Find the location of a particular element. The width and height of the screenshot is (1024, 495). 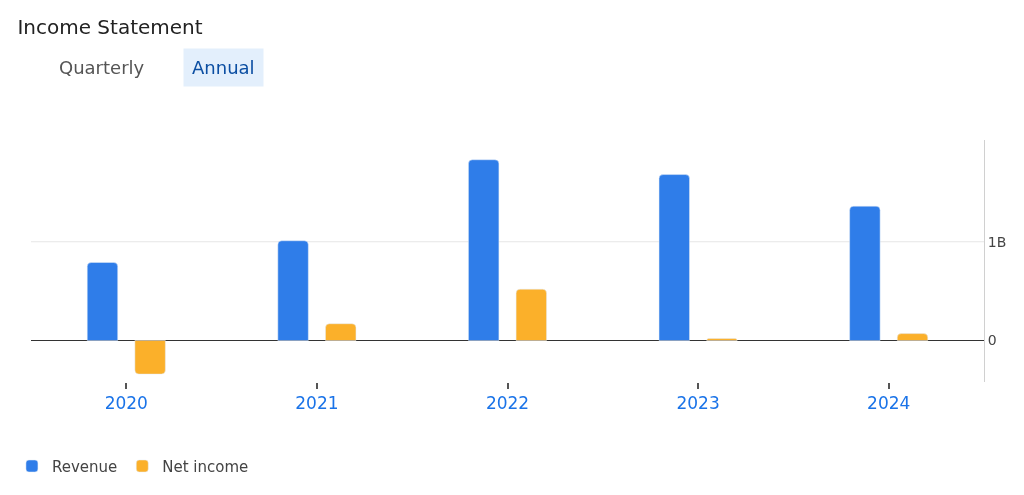

x-tick-label: 2021 is located at coordinates (317, 403).